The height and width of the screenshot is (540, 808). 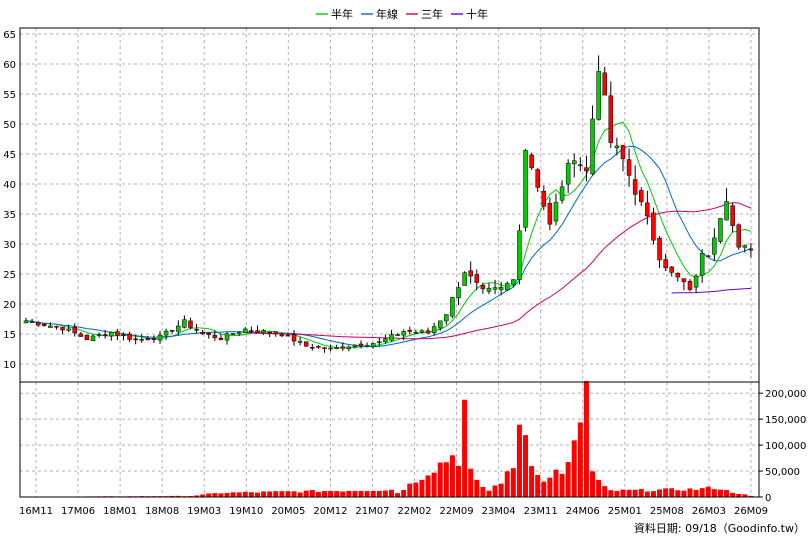 What do you see at coordinates (372, 511) in the screenshot?
I see `time-tick-label: 21M07` at bounding box center [372, 511].